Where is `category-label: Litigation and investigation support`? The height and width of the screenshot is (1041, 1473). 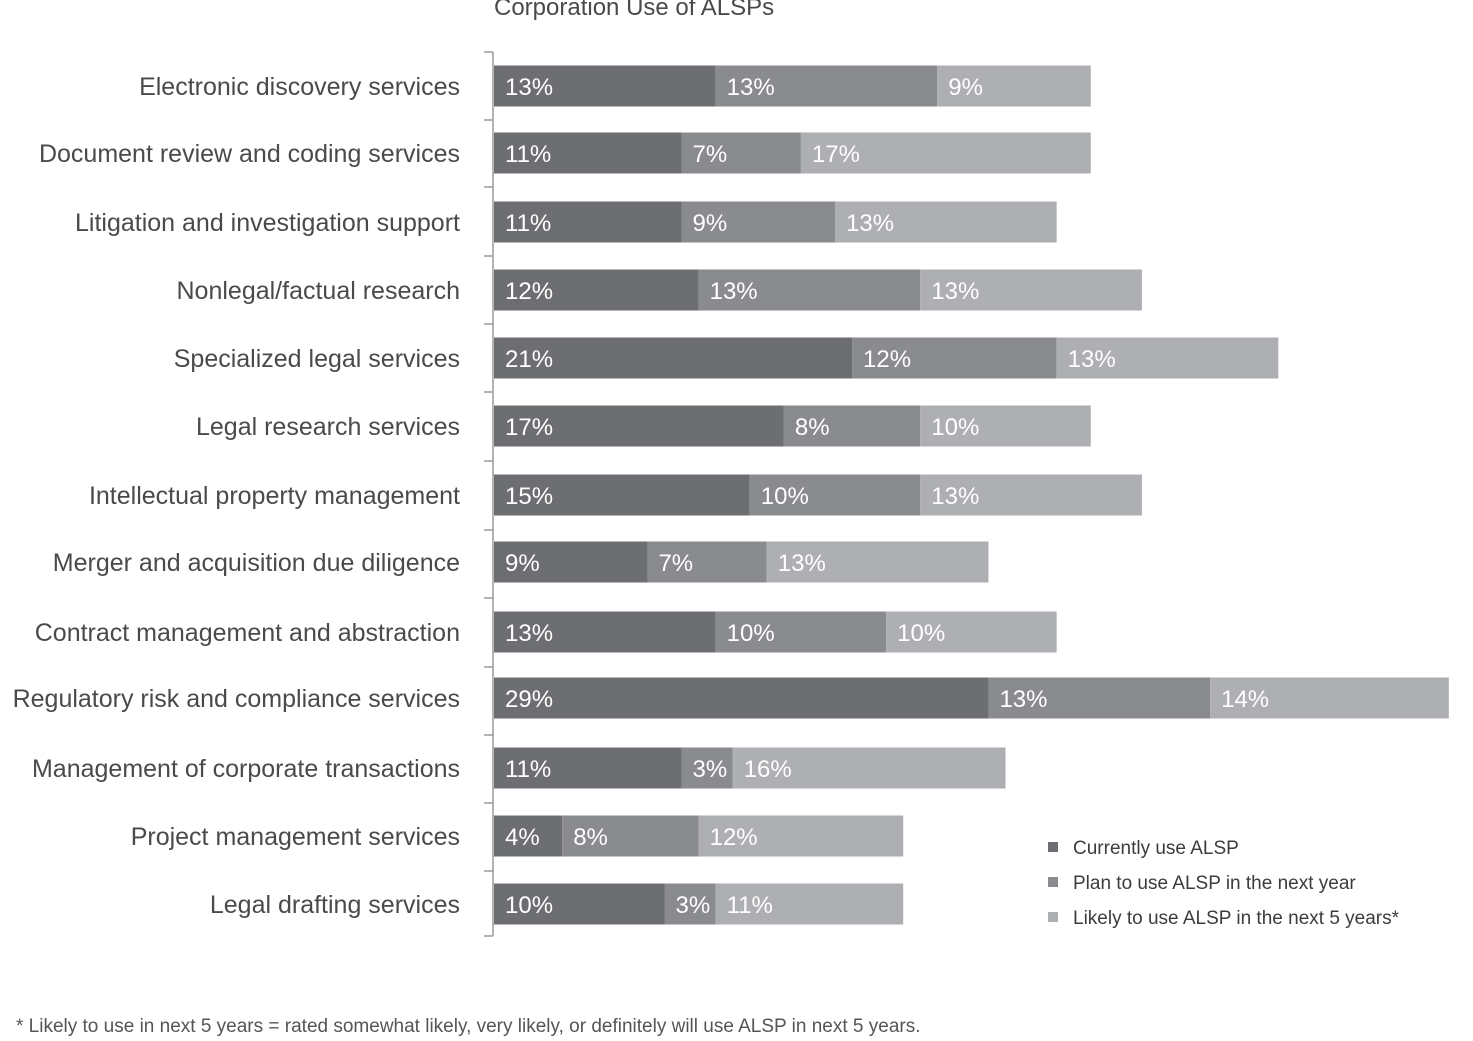
category-label: Litigation and investigation support is located at coordinates (267, 223).